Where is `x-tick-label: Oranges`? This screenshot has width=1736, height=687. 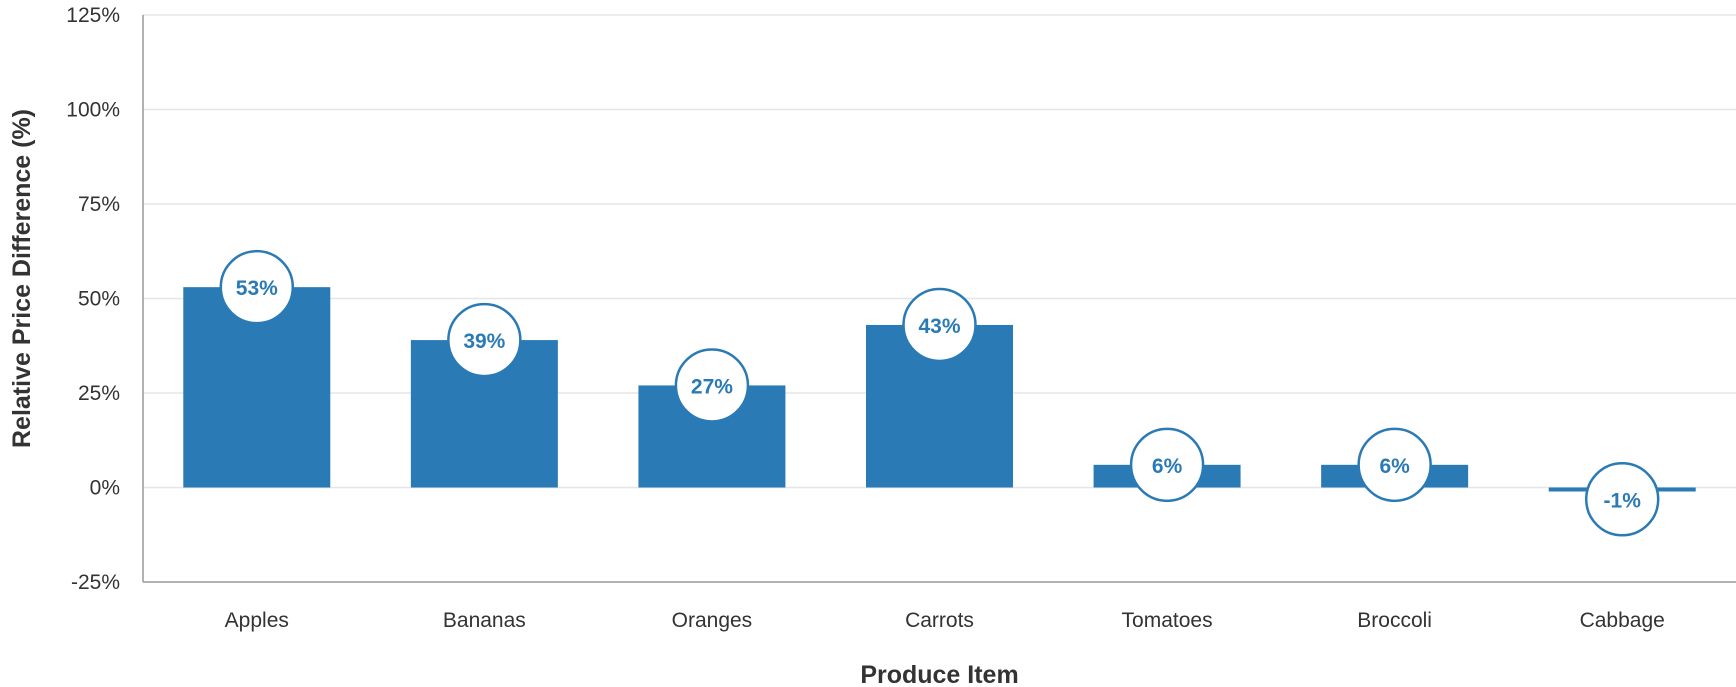 x-tick-label: Oranges is located at coordinates (712, 620).